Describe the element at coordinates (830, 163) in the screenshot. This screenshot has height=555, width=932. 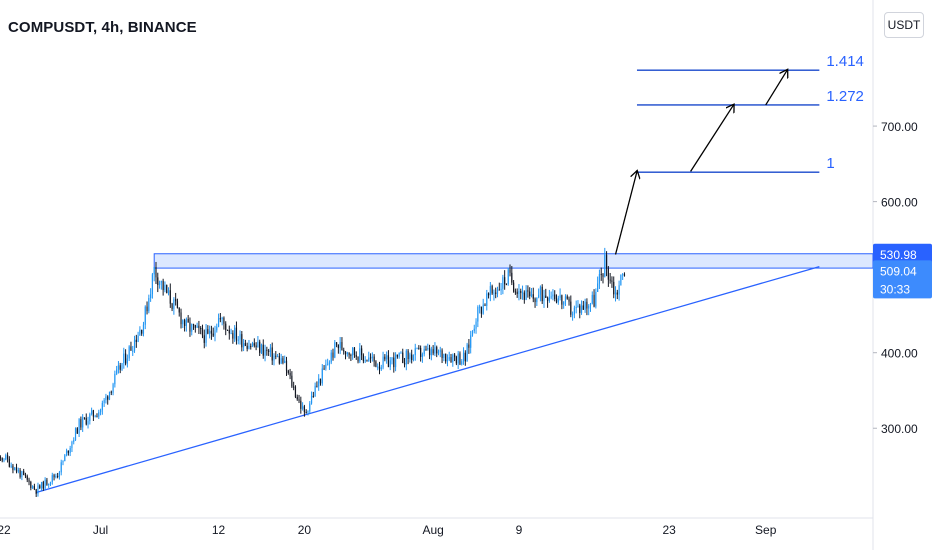
I see `fib-level-label: 1` at that location.